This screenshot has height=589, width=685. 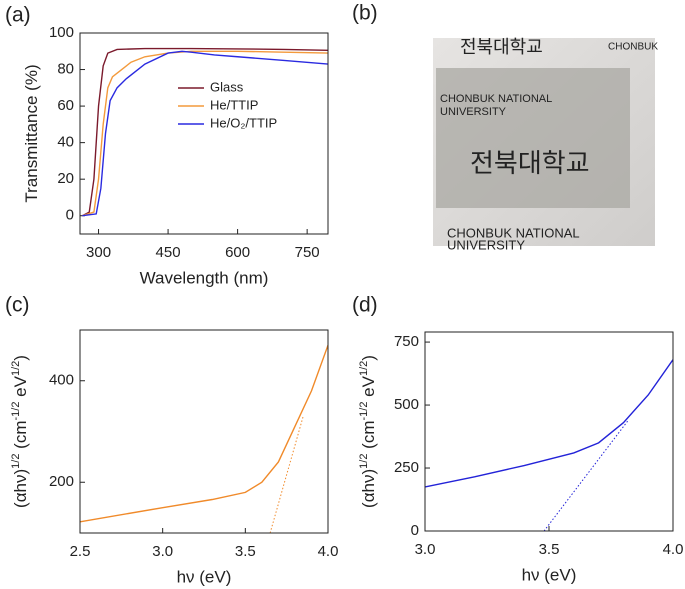 What do you see at coordinates (204, 277) in the screenshot?
I see `x-axis-label: Wavelength (nm)` at bounding box center [204, 277].